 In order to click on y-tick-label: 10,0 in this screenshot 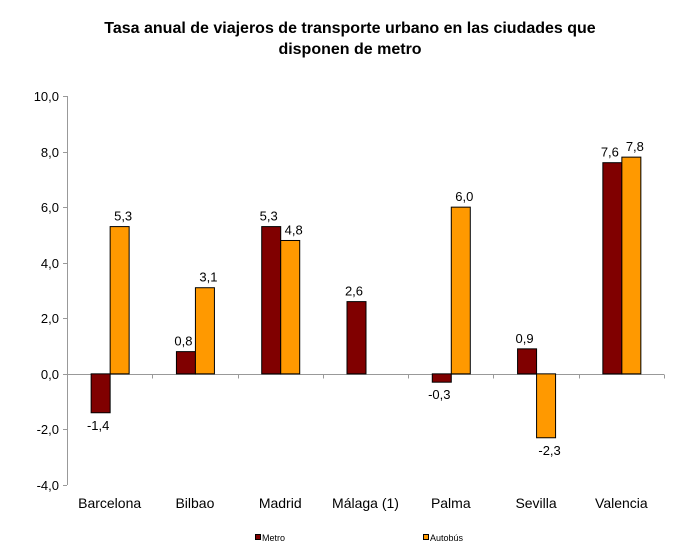, I will do `click(46, 96)`.